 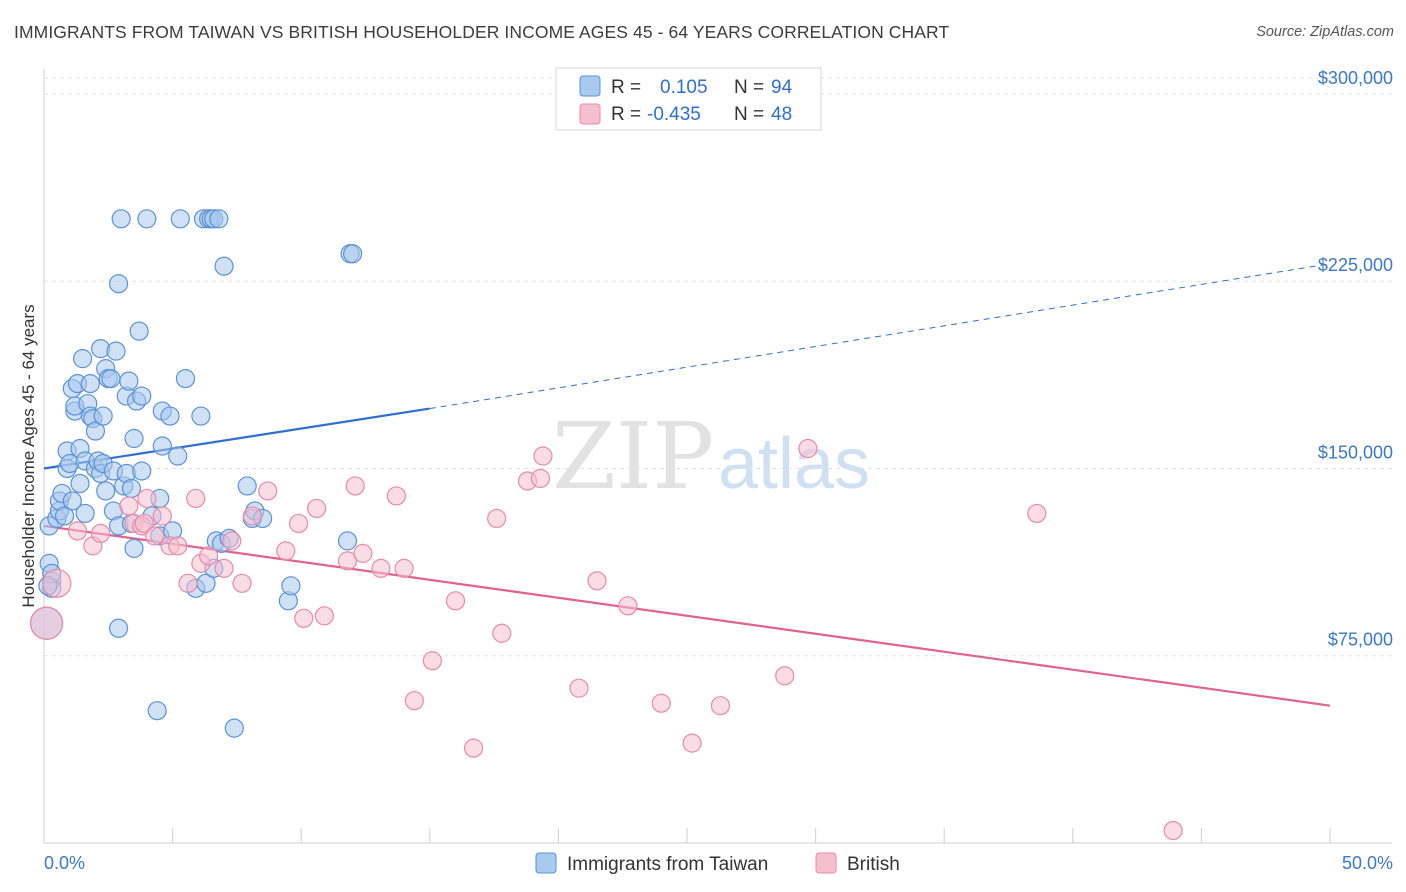 I want to click on taiwan-points, so click(x=196, y=473).